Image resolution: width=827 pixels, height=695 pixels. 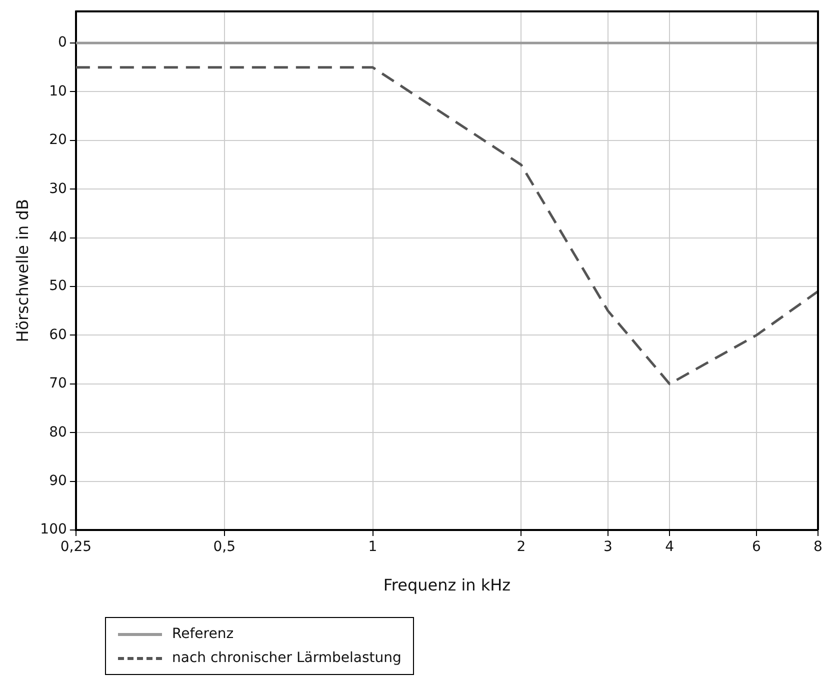 I want to click on x-tick-label: 4, so click(x=669, y=547).